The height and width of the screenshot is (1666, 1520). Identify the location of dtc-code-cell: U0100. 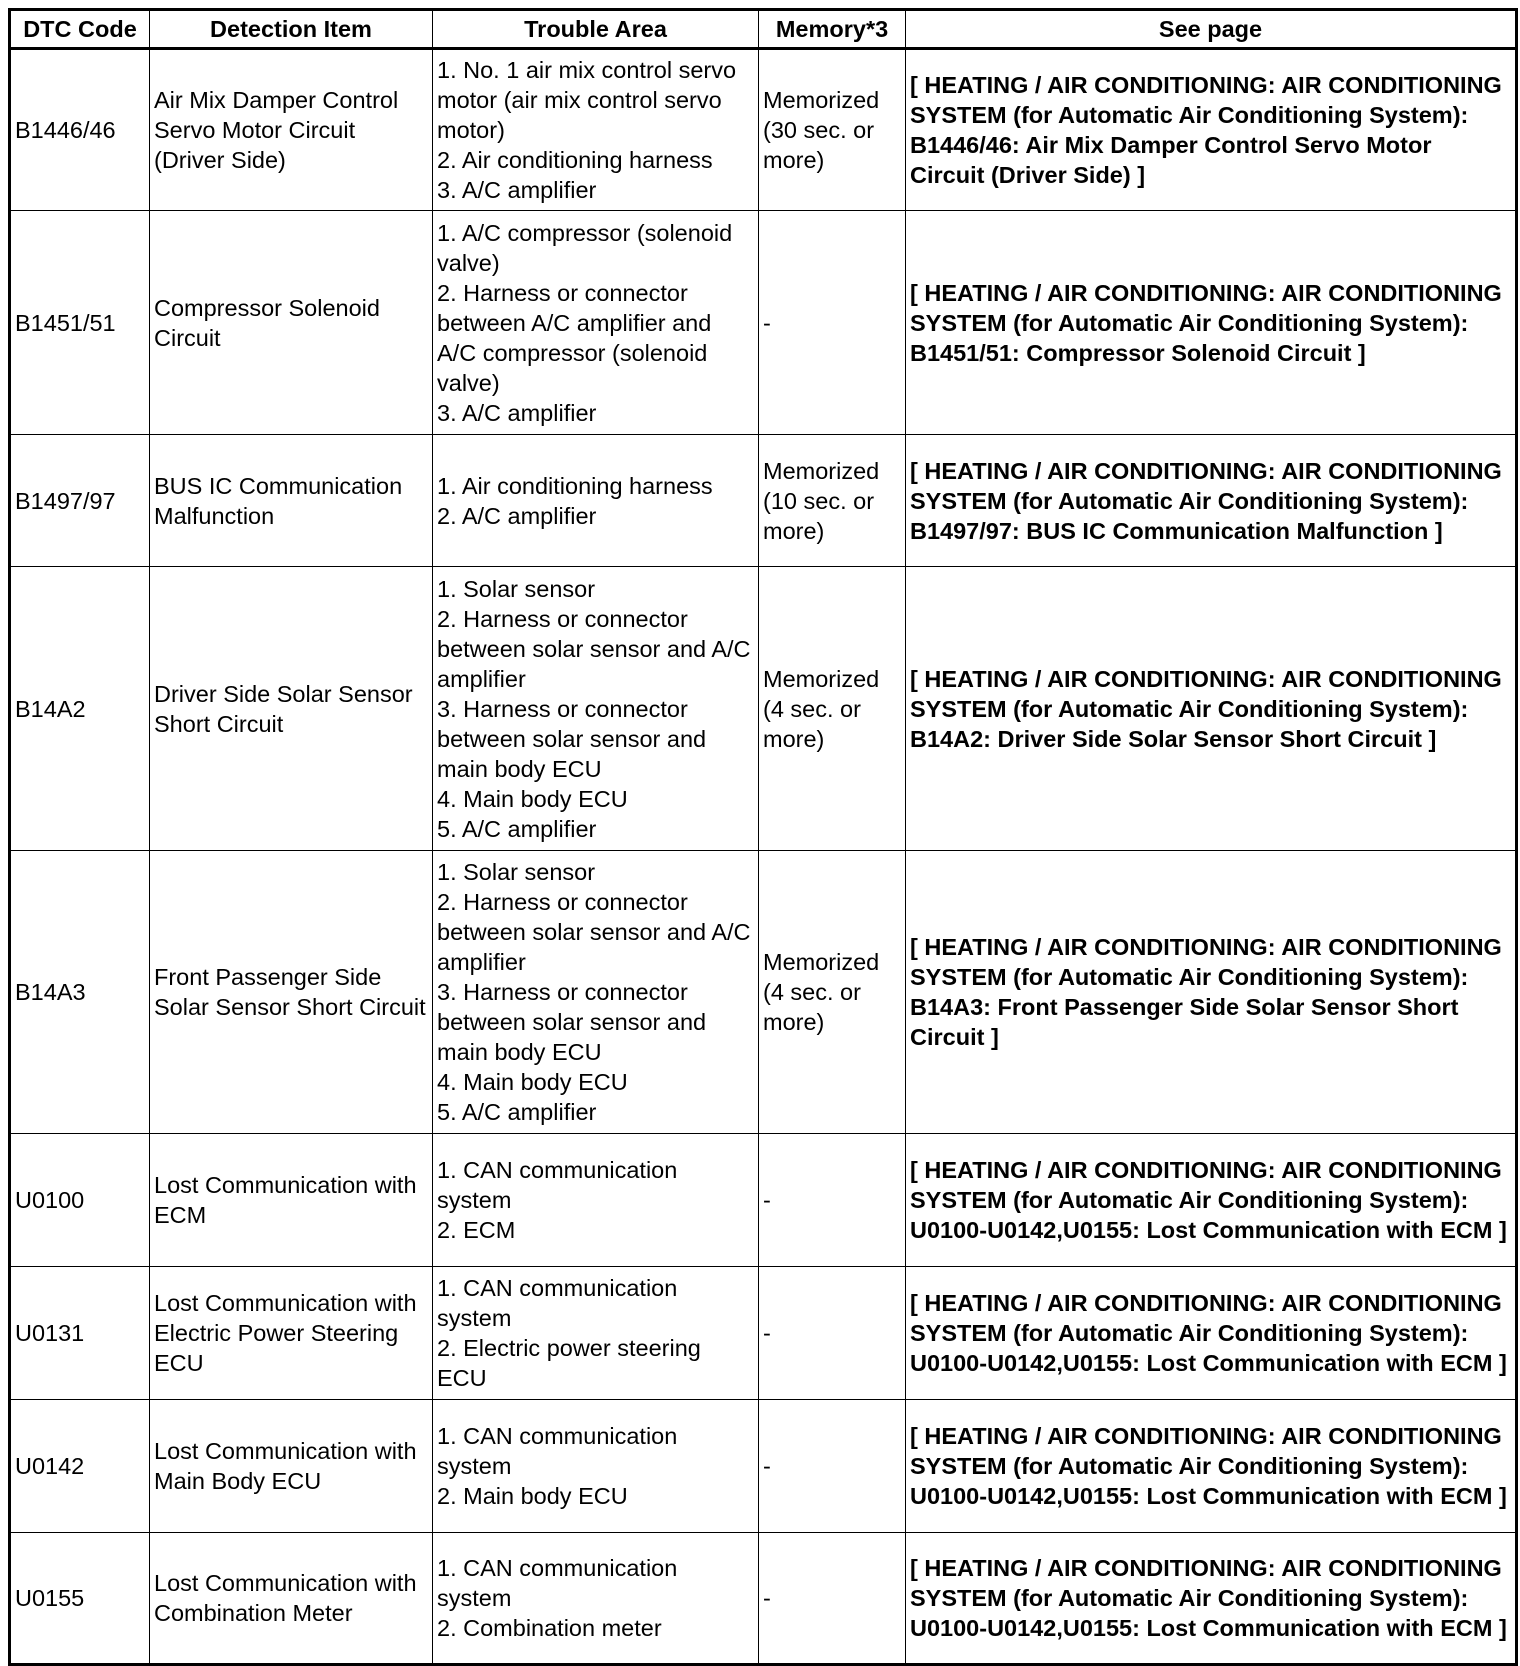
(79, 1200).